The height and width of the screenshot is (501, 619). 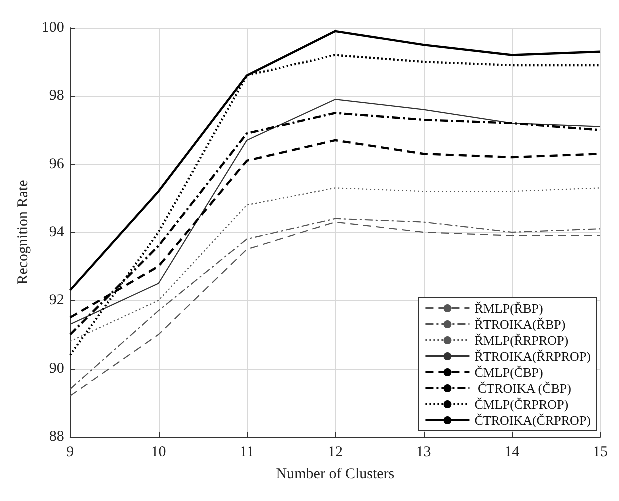 What do you see at coordinates (600, 452) in the screenshot?
I see `x-tick-label: 15` at bounding box center [600, 452].